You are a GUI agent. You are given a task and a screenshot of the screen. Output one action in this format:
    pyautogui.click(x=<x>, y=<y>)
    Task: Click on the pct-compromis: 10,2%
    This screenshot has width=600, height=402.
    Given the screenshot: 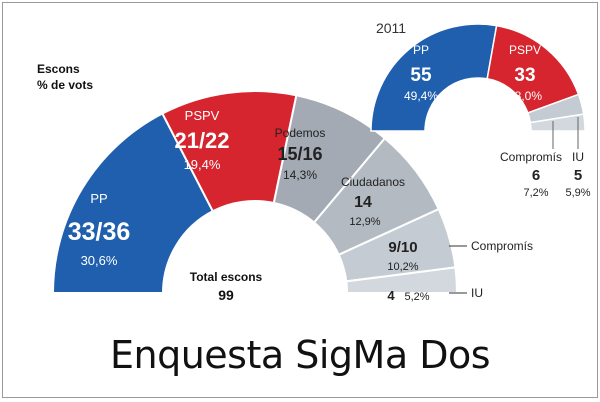 What is the action you would take?
    pyautogui.click(x=402, y=267)
    